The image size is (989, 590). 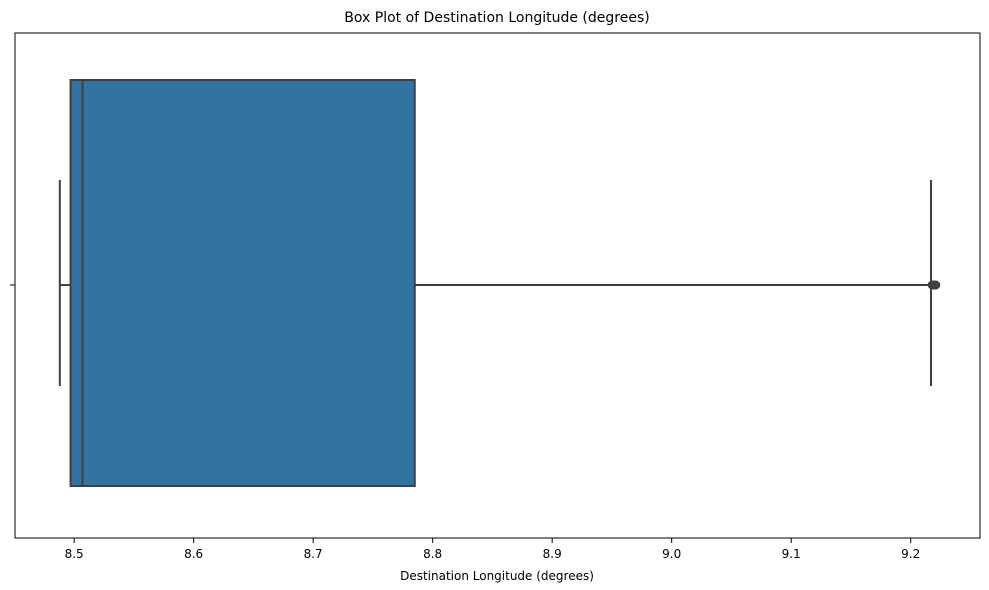 What do you see at coordinates (193, 554) in the screenshot?
I see `x-tick-label: 8.6` at bounding box center [193, 554].